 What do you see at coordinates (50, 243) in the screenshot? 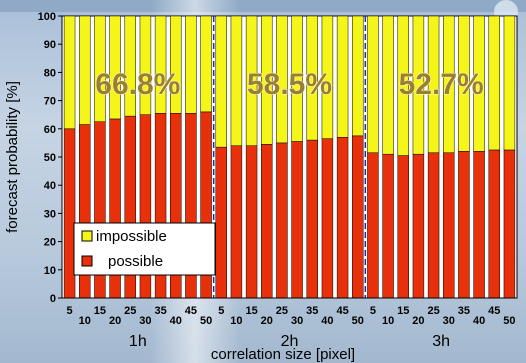
I see `y-tick-label: 20` at bounding box center [50, 243].